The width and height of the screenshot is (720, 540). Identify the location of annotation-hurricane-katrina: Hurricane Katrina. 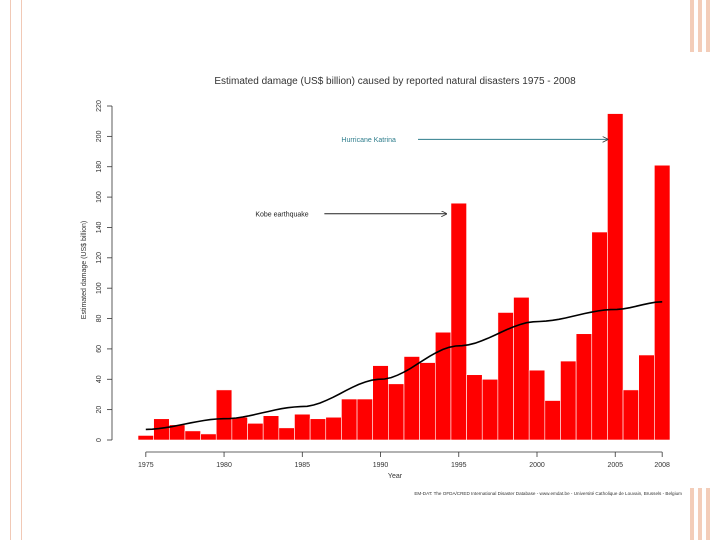
(368, 140).